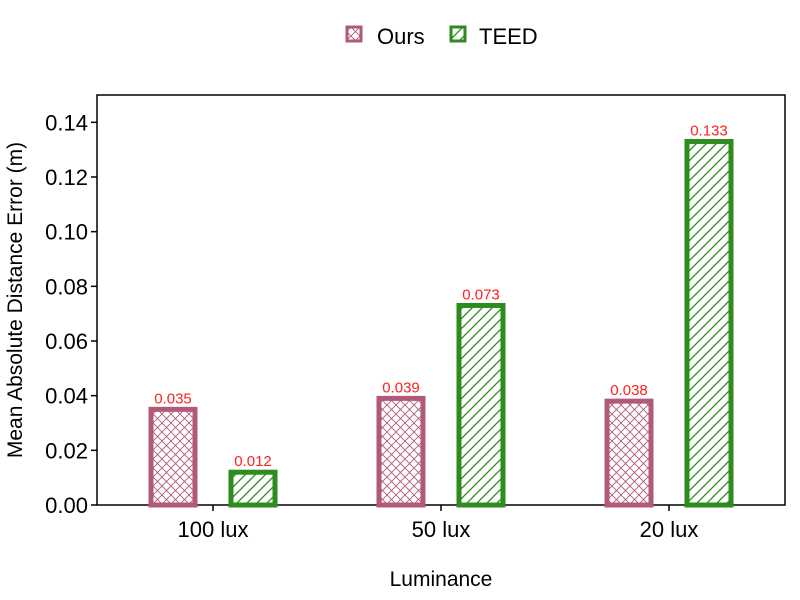  I want to click on y-tick-label: 0.04, so click(66, 396).